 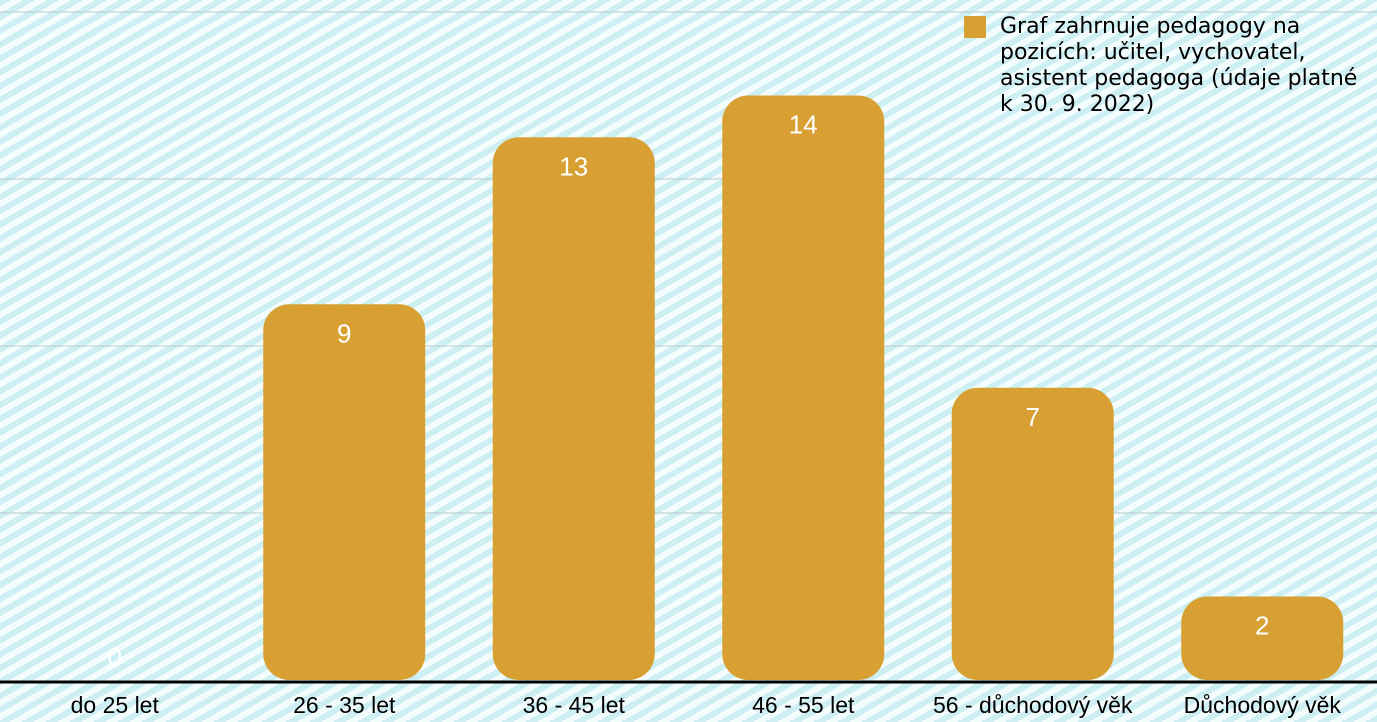 I want to click on x-tick-label: 36 - 45 let, so click(x=574, y=705).